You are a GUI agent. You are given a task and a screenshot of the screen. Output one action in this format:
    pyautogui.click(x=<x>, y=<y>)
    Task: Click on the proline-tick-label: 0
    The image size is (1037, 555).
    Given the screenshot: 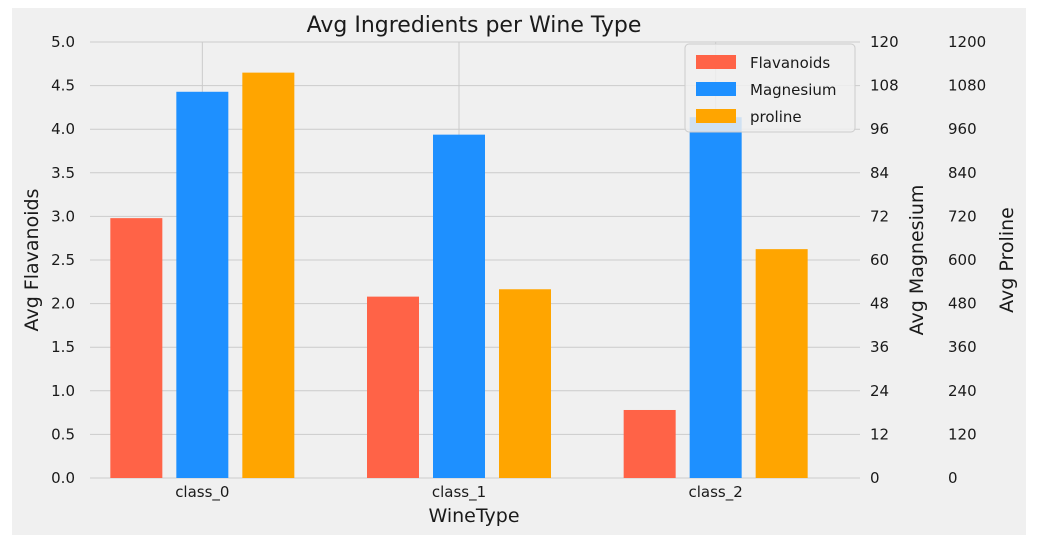 What is the action you would take?
    pyautogui.click(x=953, y=478)
    